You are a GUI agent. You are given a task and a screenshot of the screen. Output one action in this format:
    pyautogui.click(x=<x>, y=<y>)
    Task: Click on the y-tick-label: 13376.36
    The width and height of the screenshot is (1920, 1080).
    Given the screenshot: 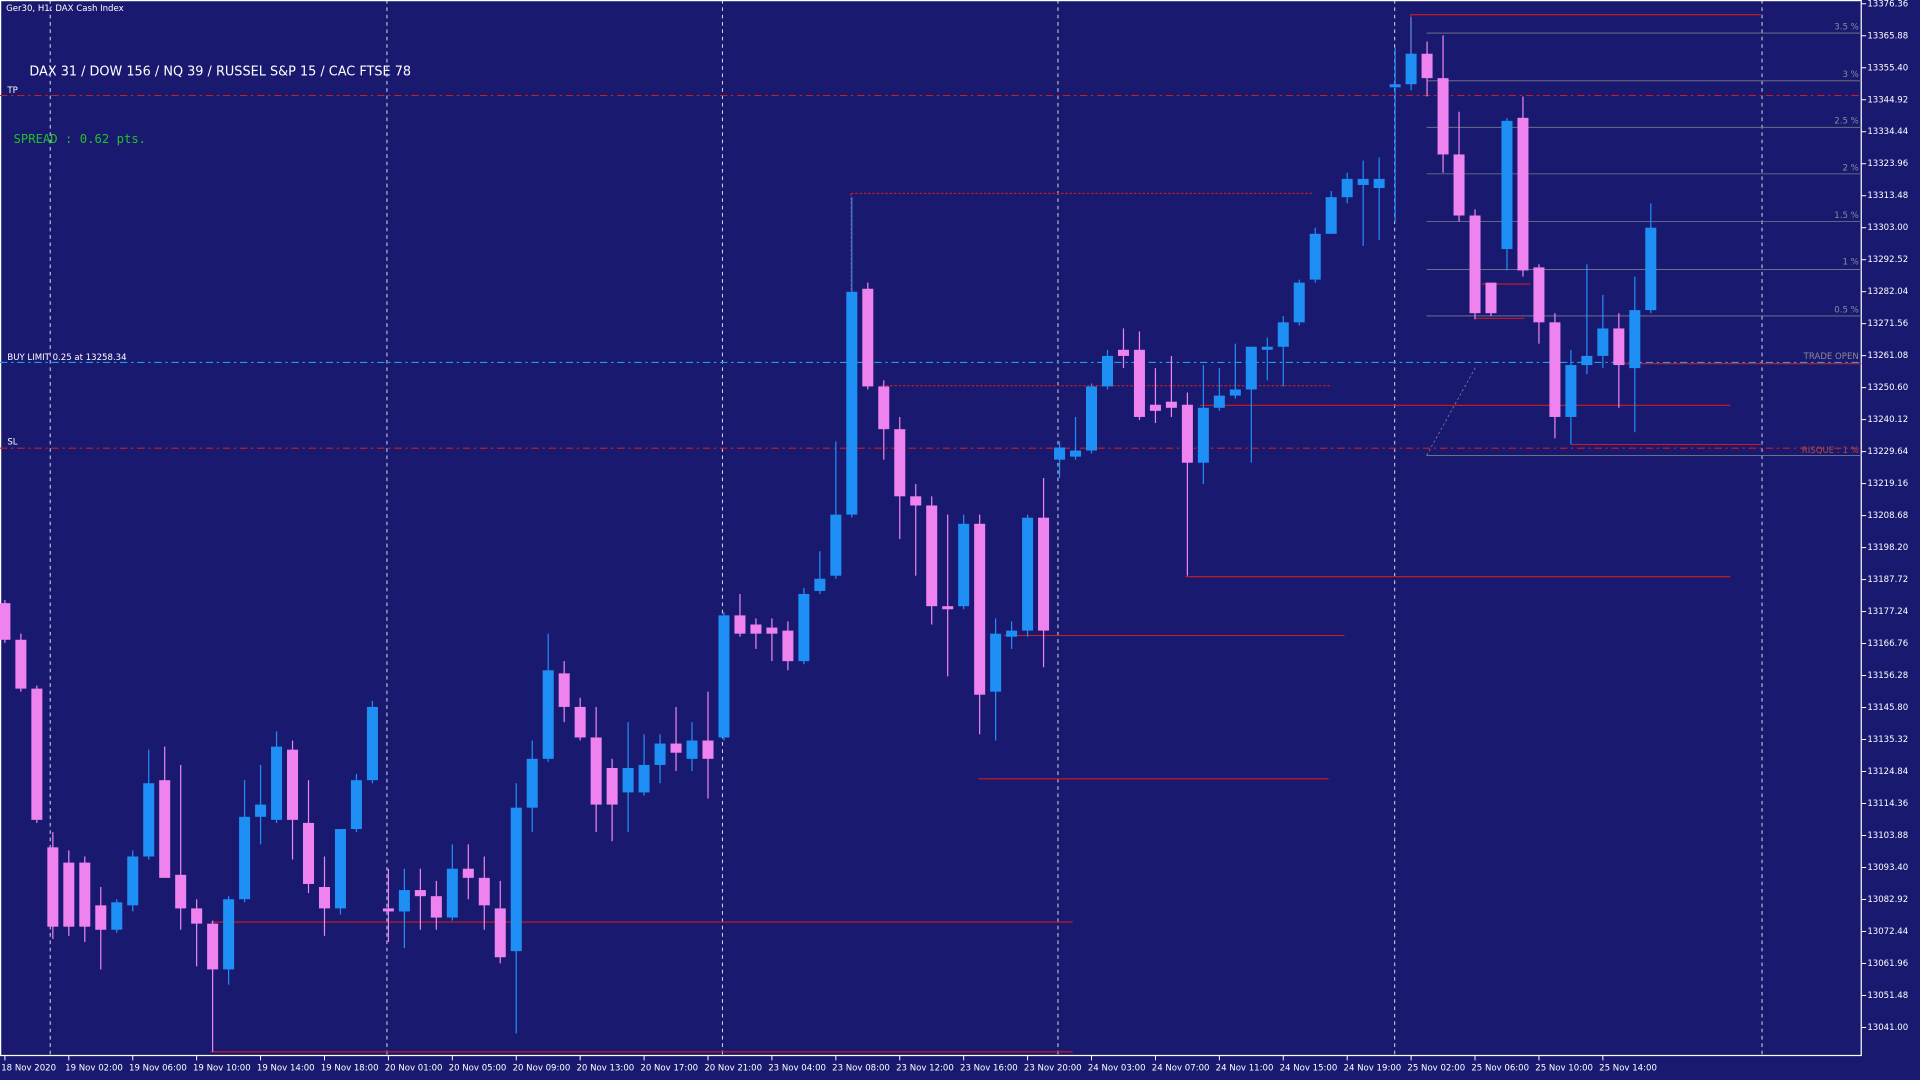 What is the action you would take?
    pyautogui.click(x=1887, y=4)
    